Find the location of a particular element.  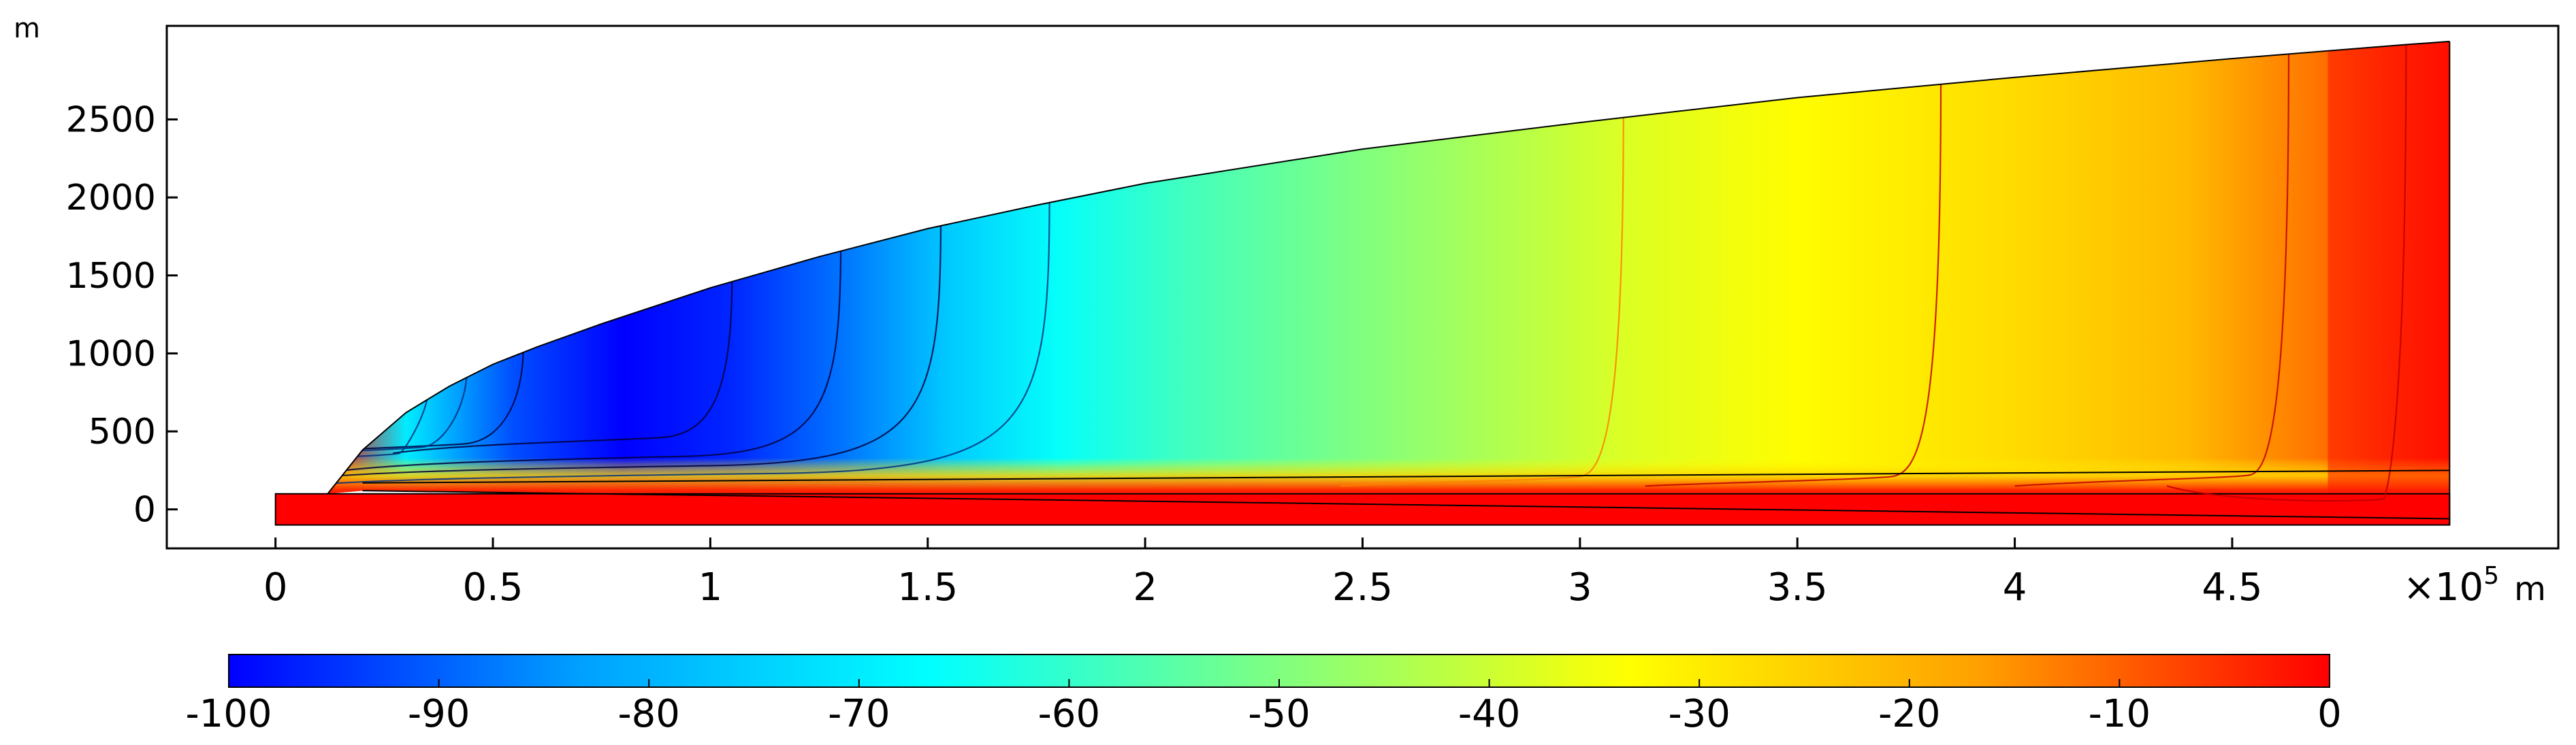

basal-warm-layer is located at coordinates (1388, 476).